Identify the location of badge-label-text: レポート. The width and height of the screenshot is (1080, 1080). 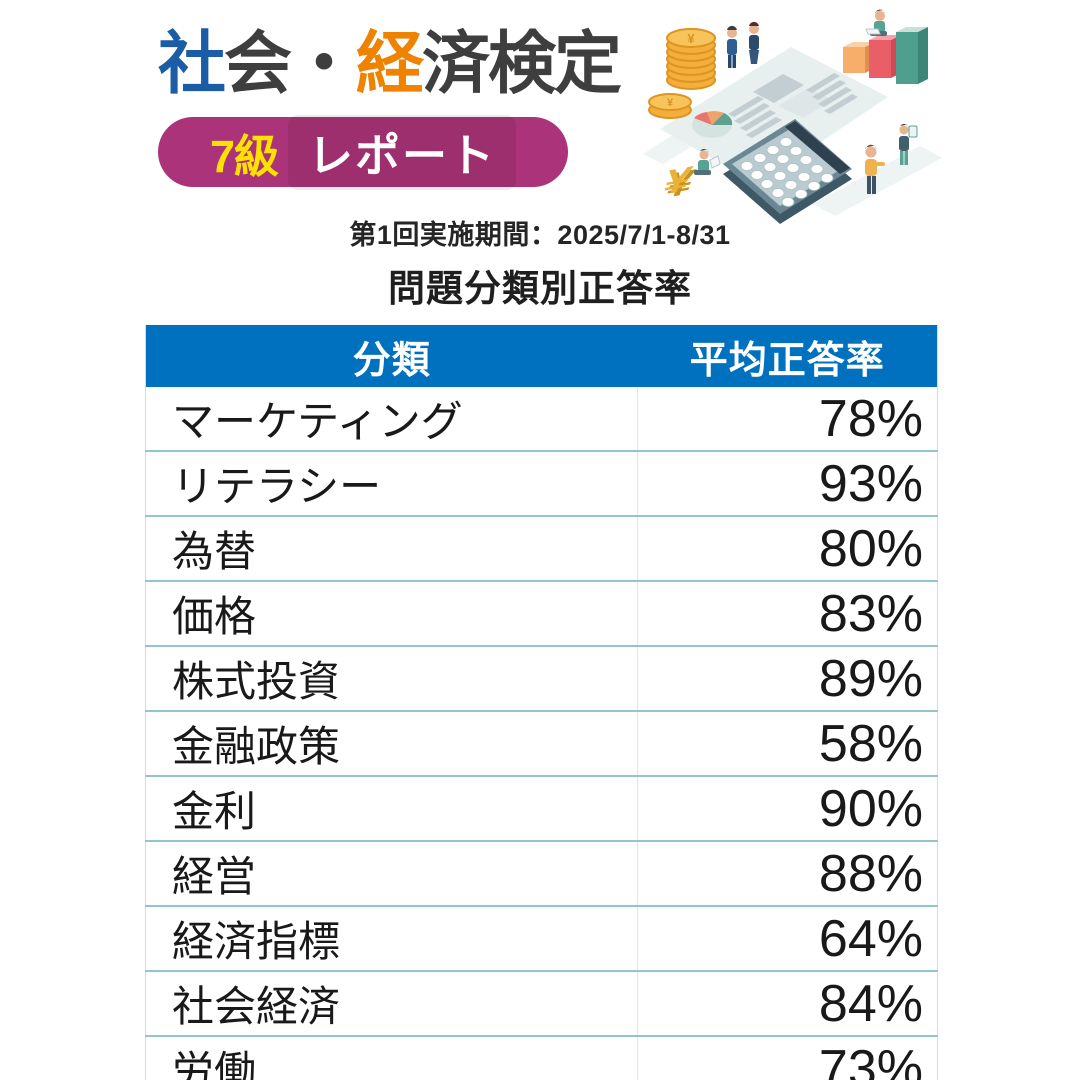
(402, 155).